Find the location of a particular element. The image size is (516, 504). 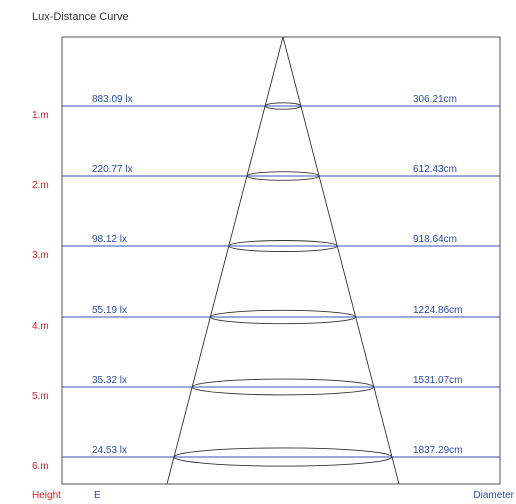

diameter-value-1: 306.21cm is located at coordinates (435, 99).